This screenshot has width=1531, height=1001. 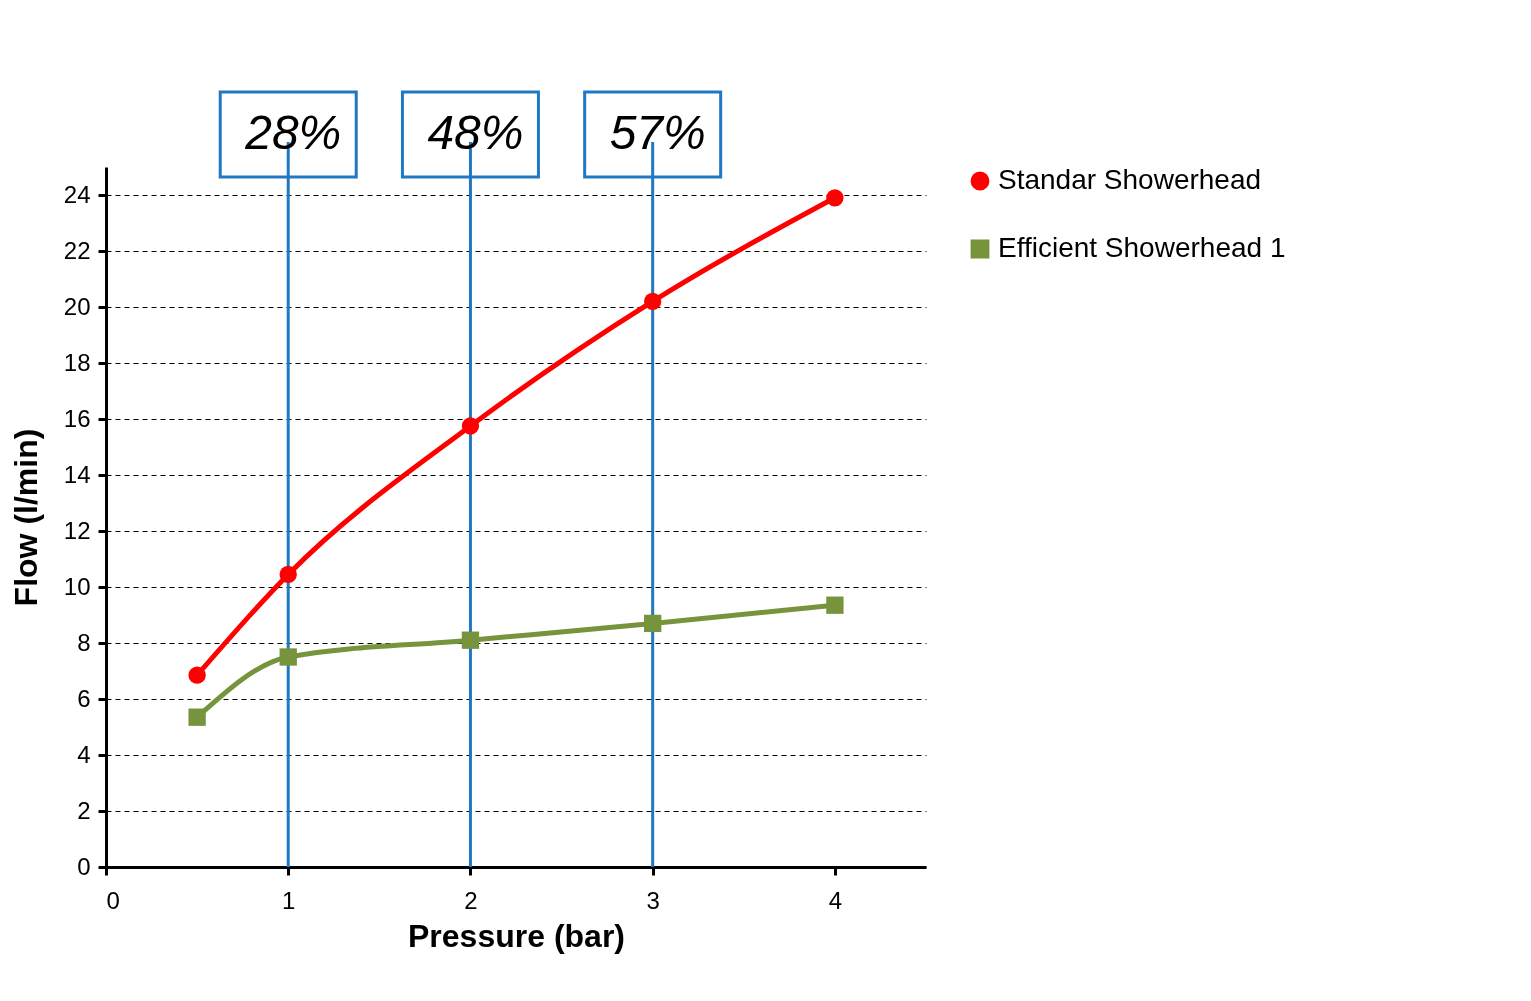 I want to click on y-axis-title: Flow (l/min), so click(x=25, y=517).